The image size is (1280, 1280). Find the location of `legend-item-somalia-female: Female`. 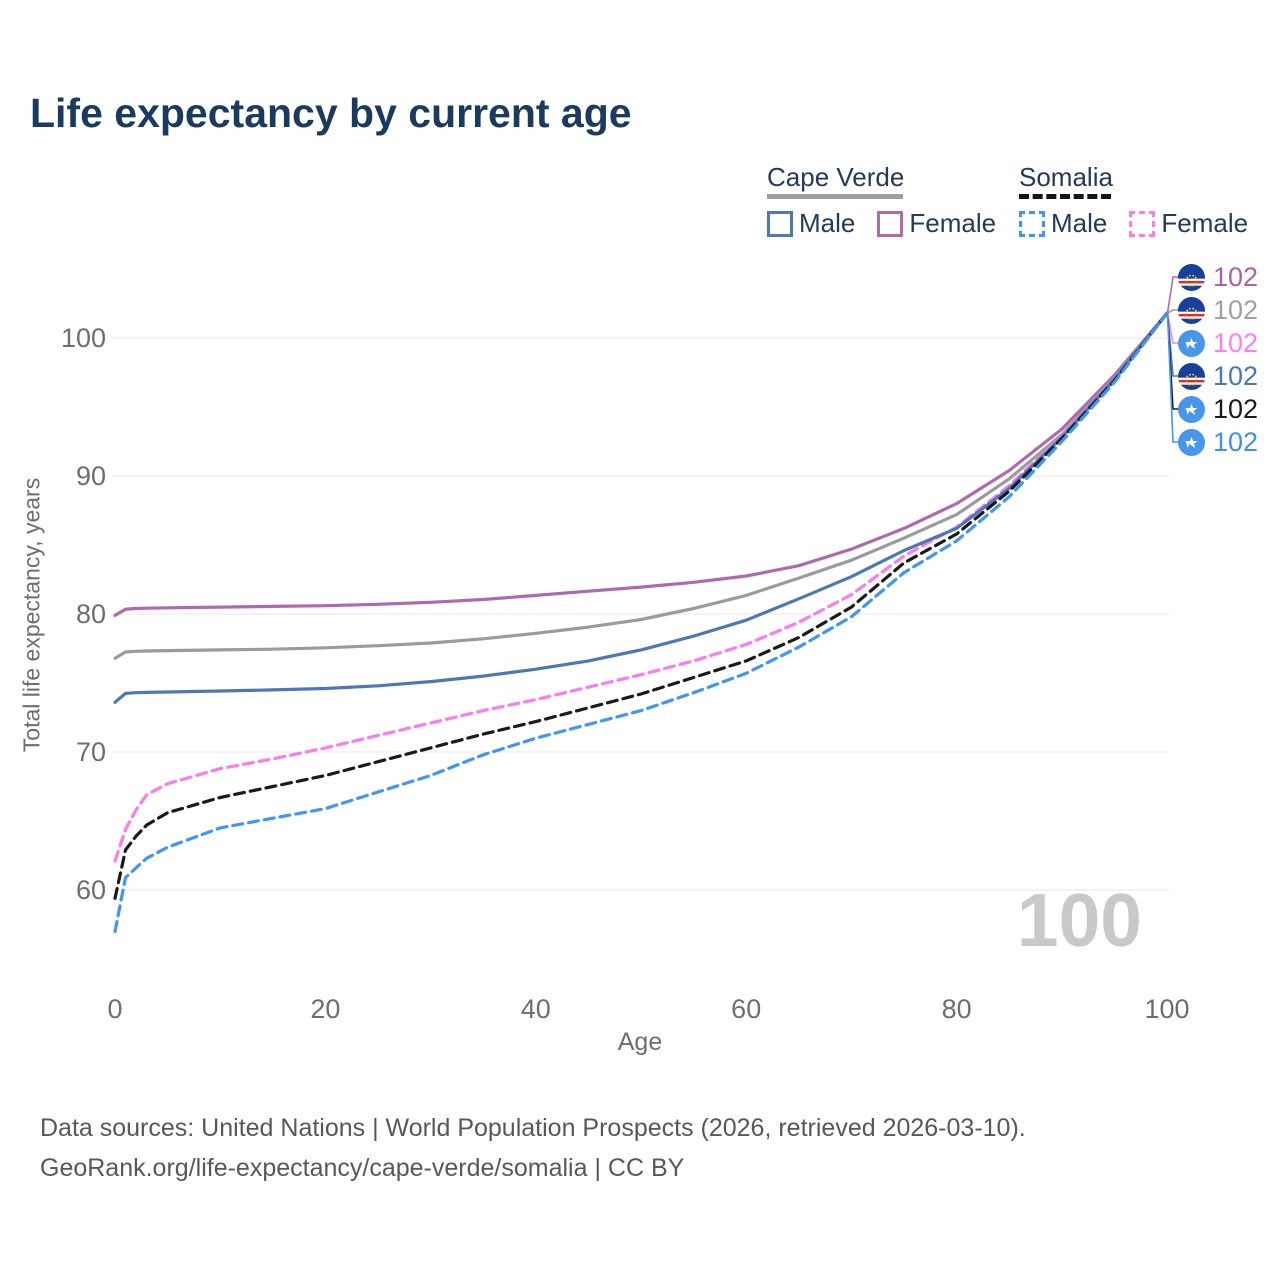

legend-item-somalia-female: Female is located at coordinates (1188, 223).